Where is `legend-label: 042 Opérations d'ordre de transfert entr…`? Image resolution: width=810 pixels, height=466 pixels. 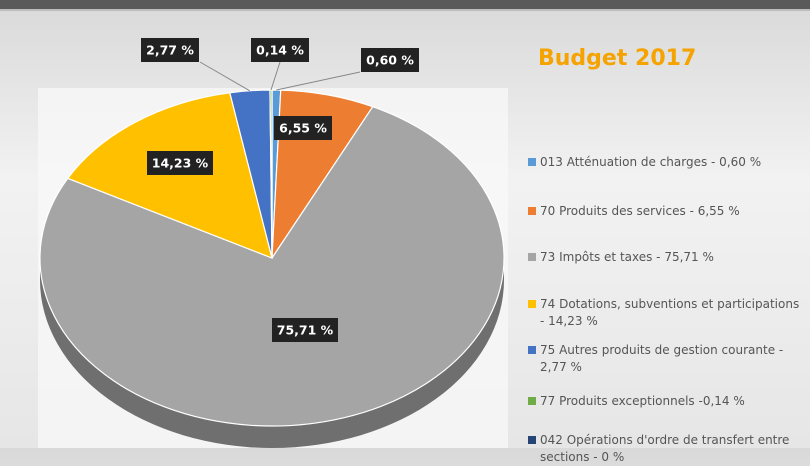
legend-label: 042 Opérations d'ordre de transfert entr… is located at coordinates (665, 448).